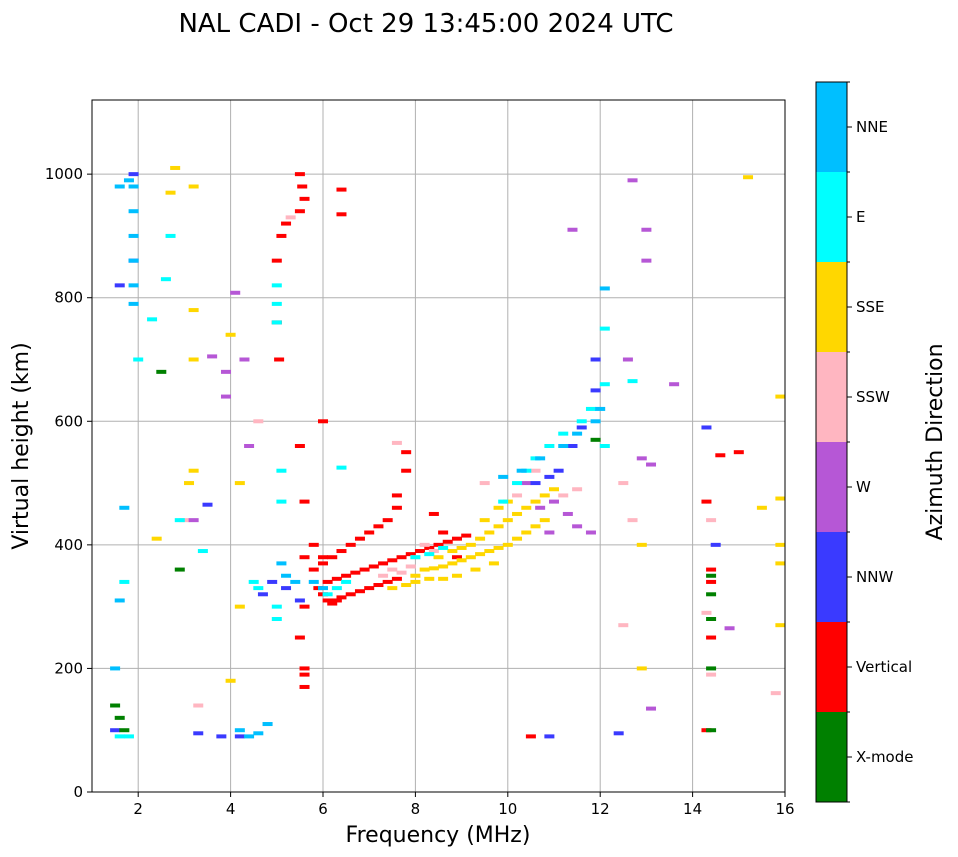 This screenshot has width=958, height=857. I want to click on chart-title: NAL CADI - Oct 29 13:45:00 2024 UTC, so click(425, 24).